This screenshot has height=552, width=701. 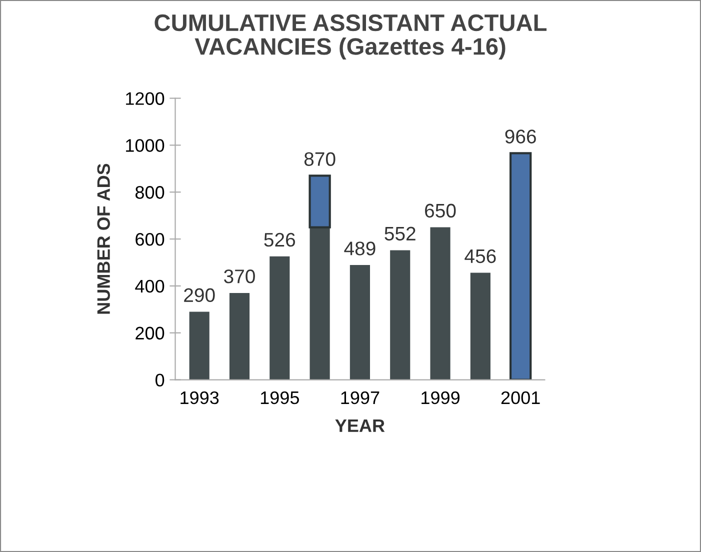 I want to click on x-tick-label: 1993, so click(x=199, y=397).